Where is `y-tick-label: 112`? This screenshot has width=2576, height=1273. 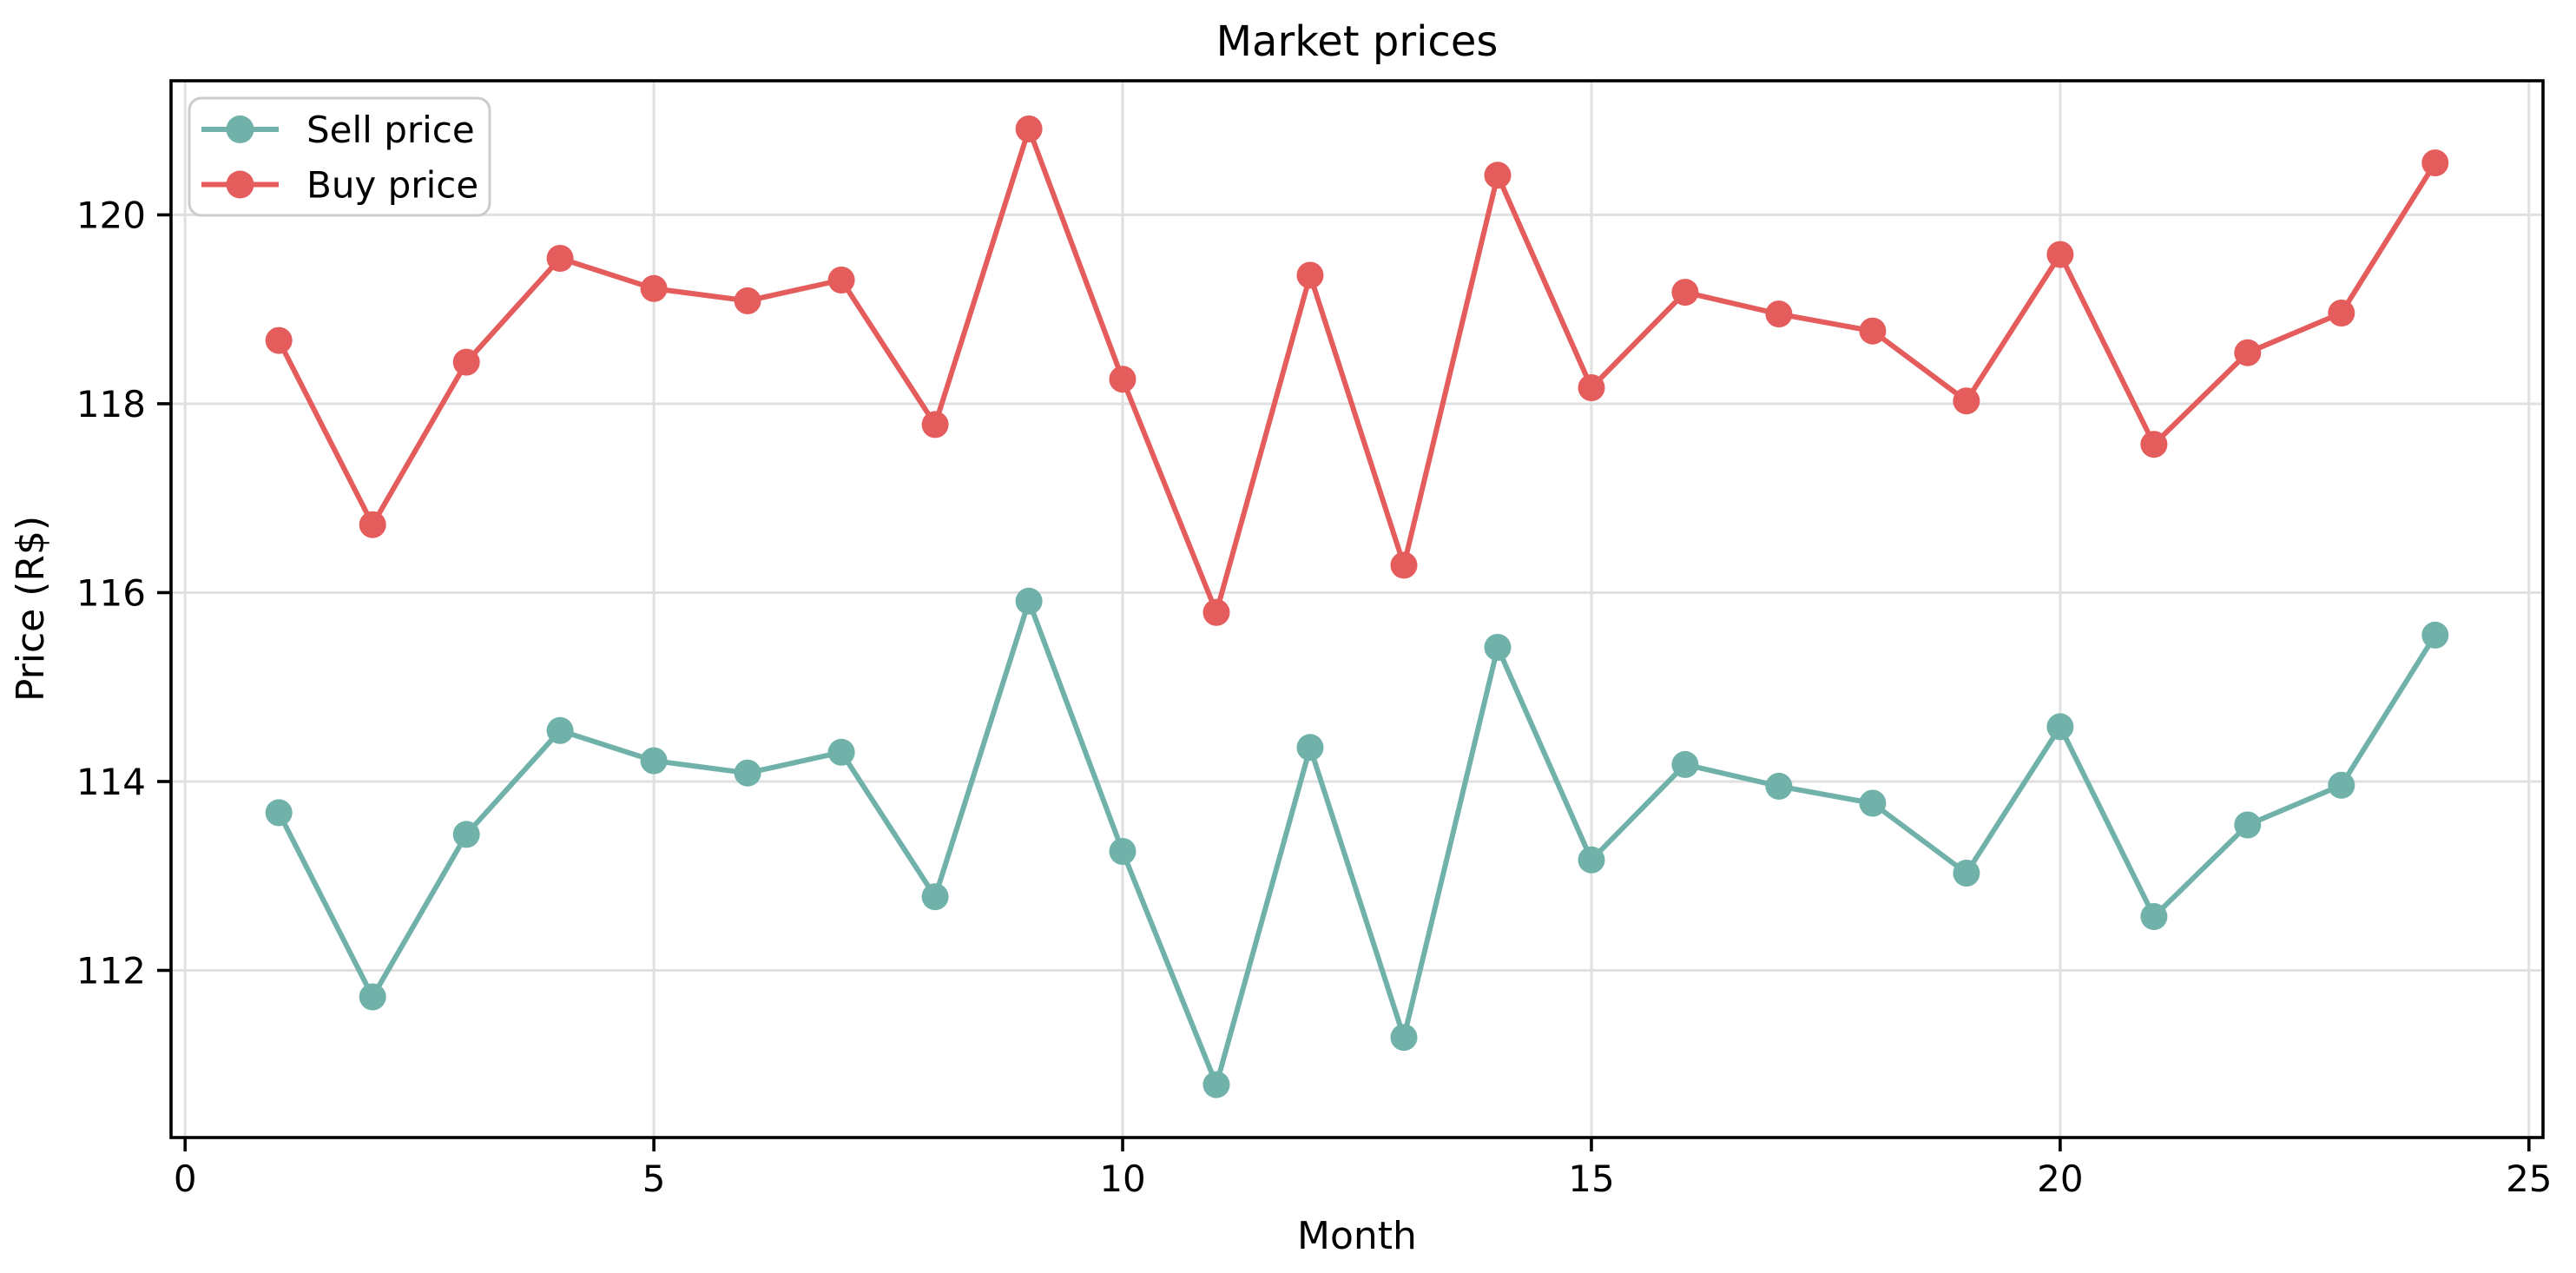 y-tick-label: 112 is located at coordinates (111, 971).